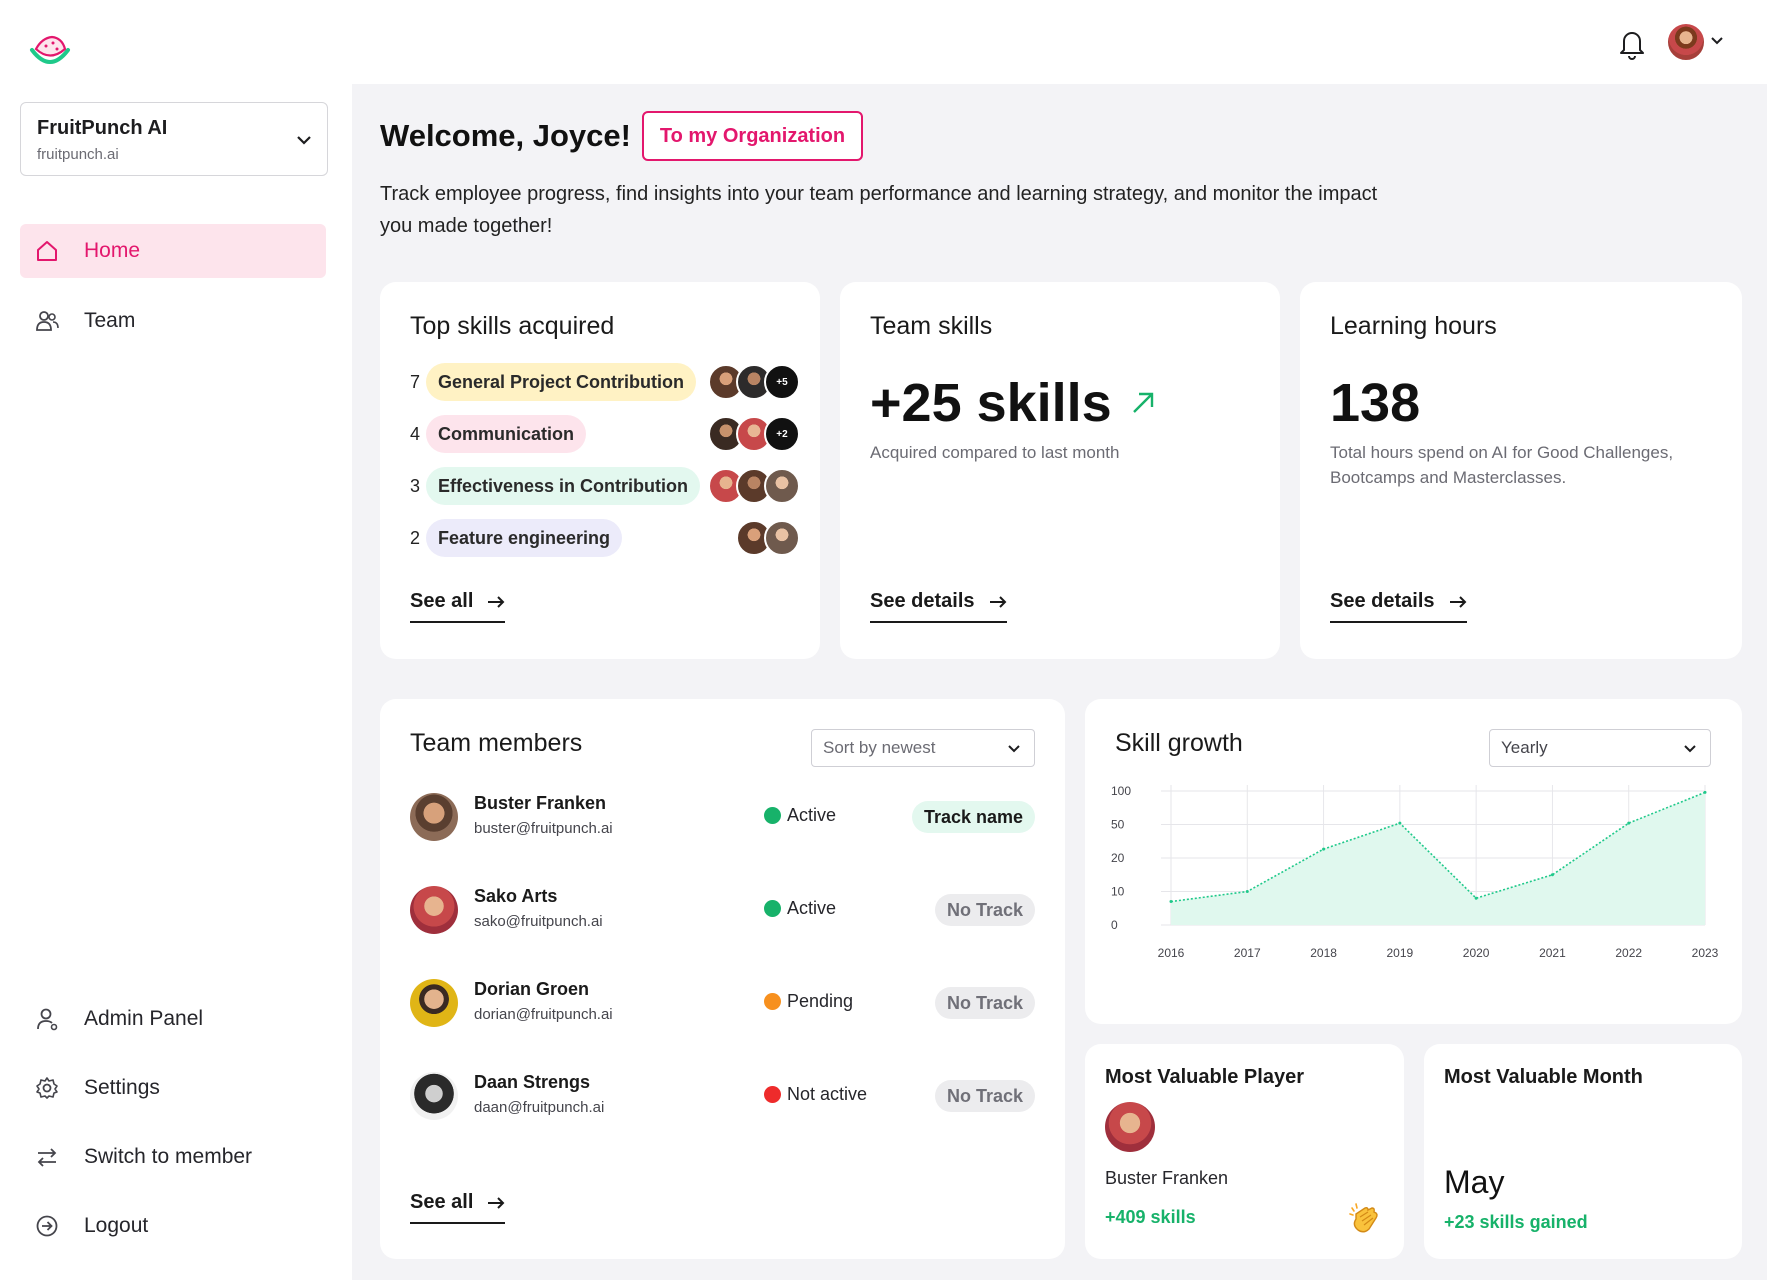 This screenshot has width=1767, height=1280. What do you see at coordinates (1323, 953) in the screenshot?
I see `x-tick-label: 2018` at bounding box center [1323, 953].